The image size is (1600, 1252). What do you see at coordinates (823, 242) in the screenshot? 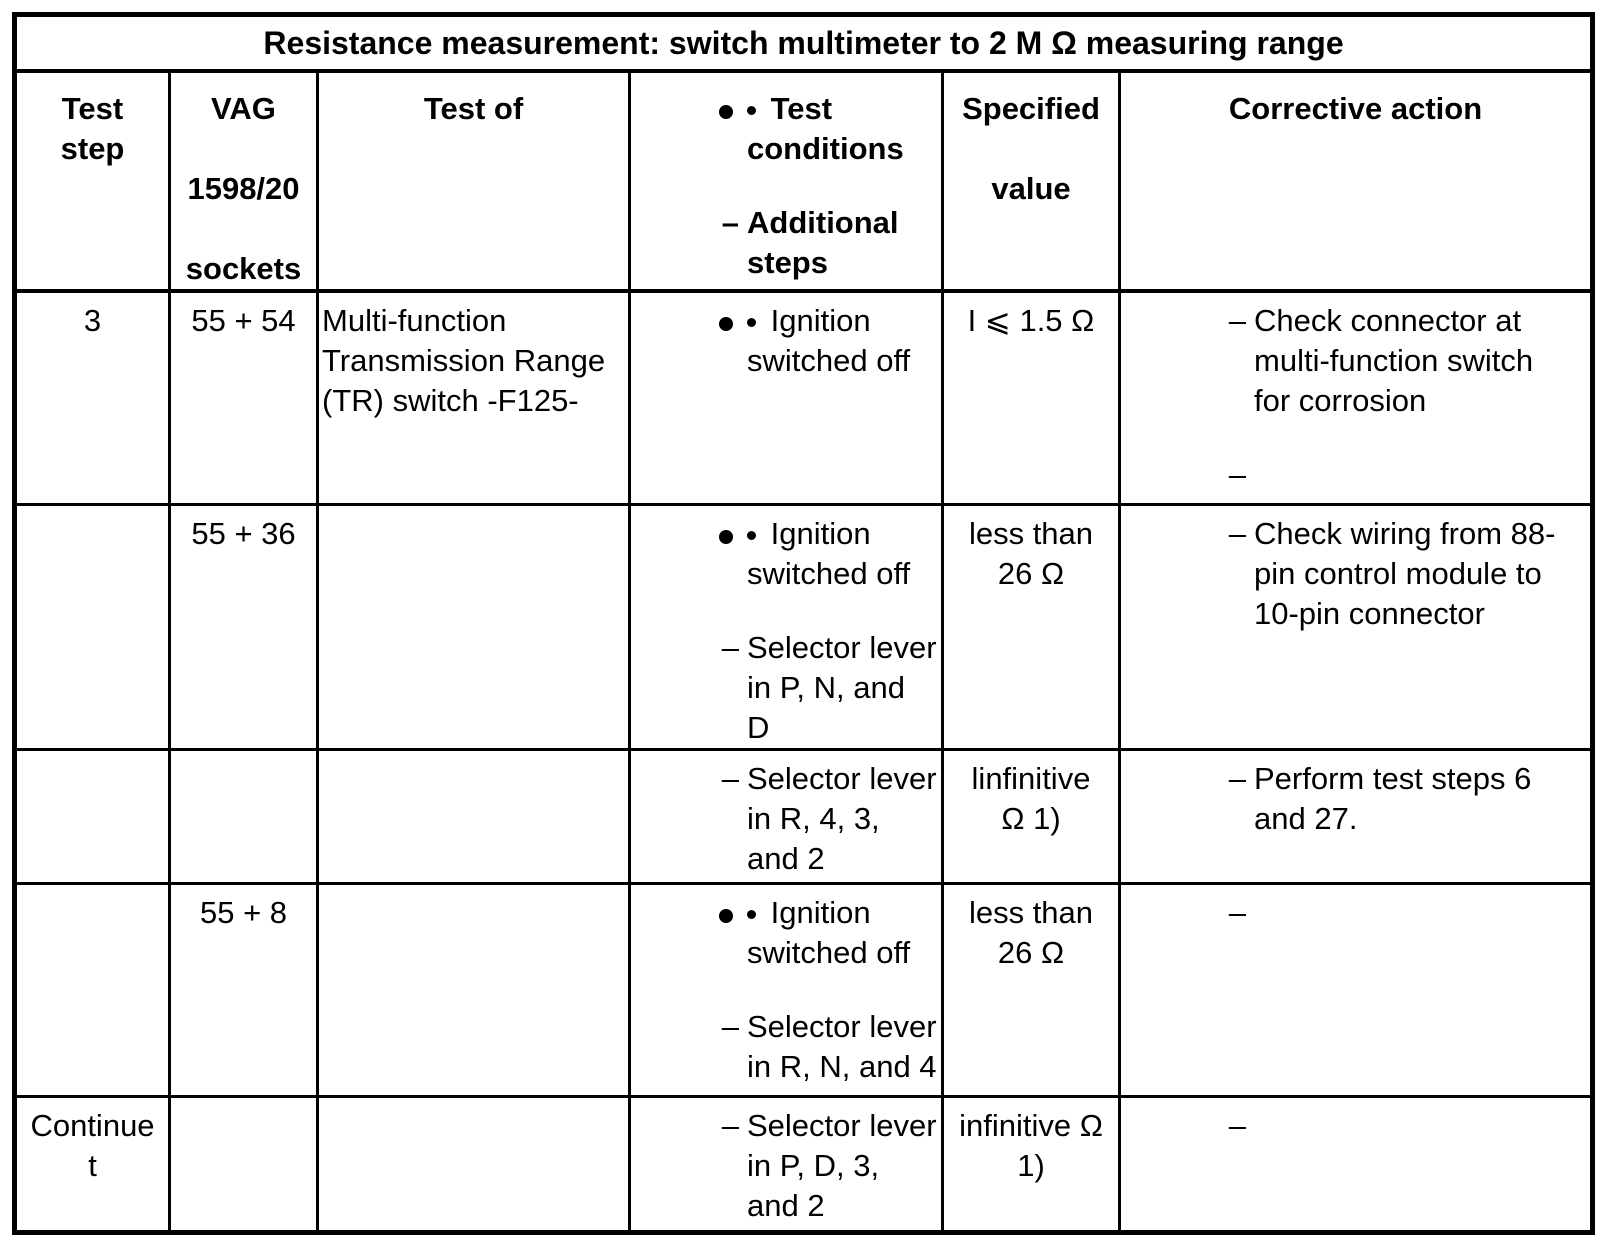
I see `header-additional-steps-label: Additional steps` at bounding box center [823, 242].